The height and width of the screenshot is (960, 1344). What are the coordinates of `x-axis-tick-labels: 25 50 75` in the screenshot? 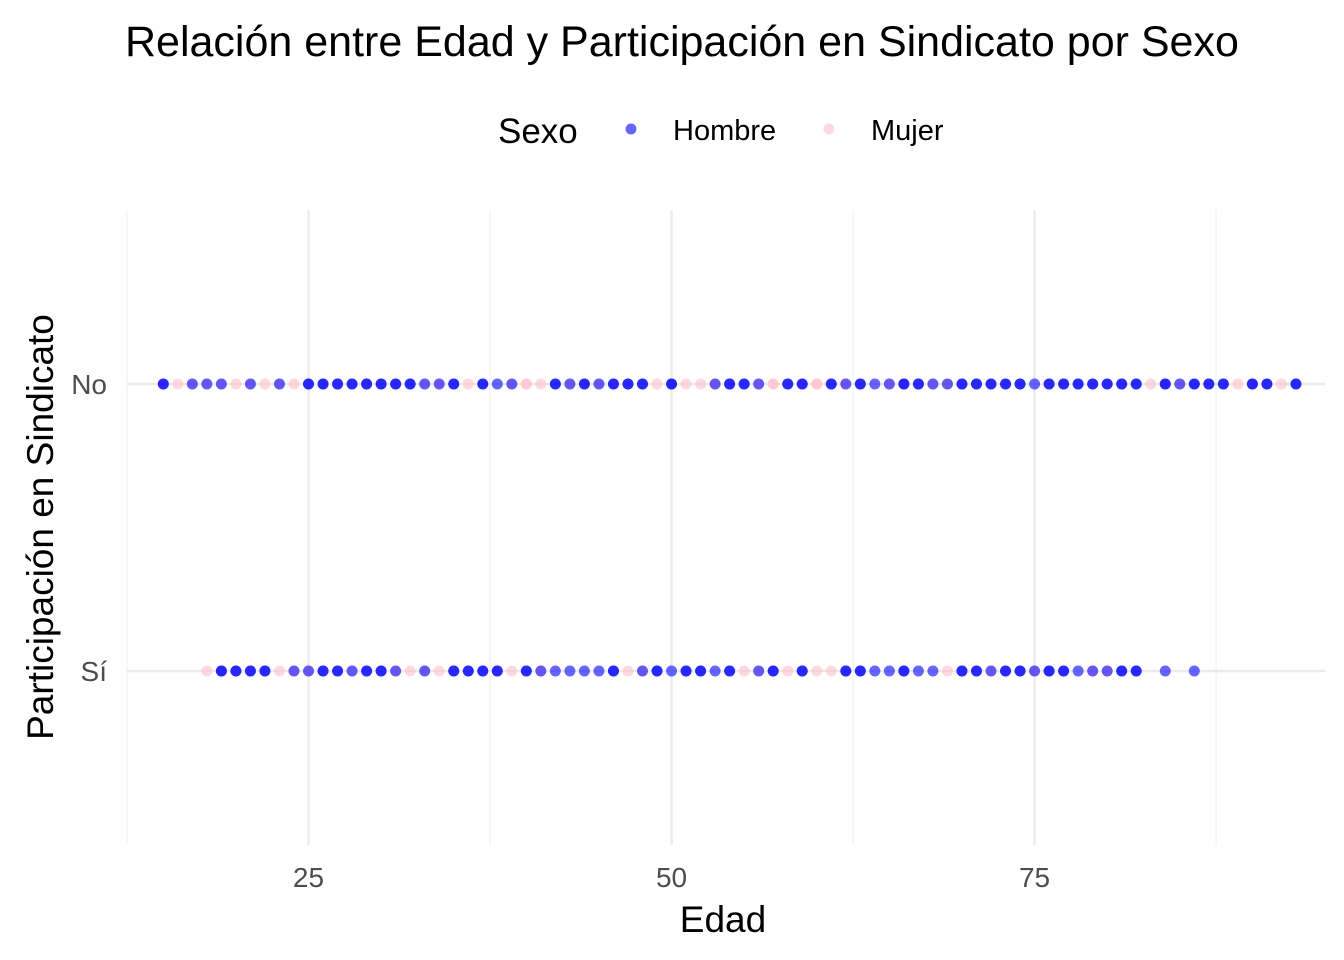 It's located at (671, 877).